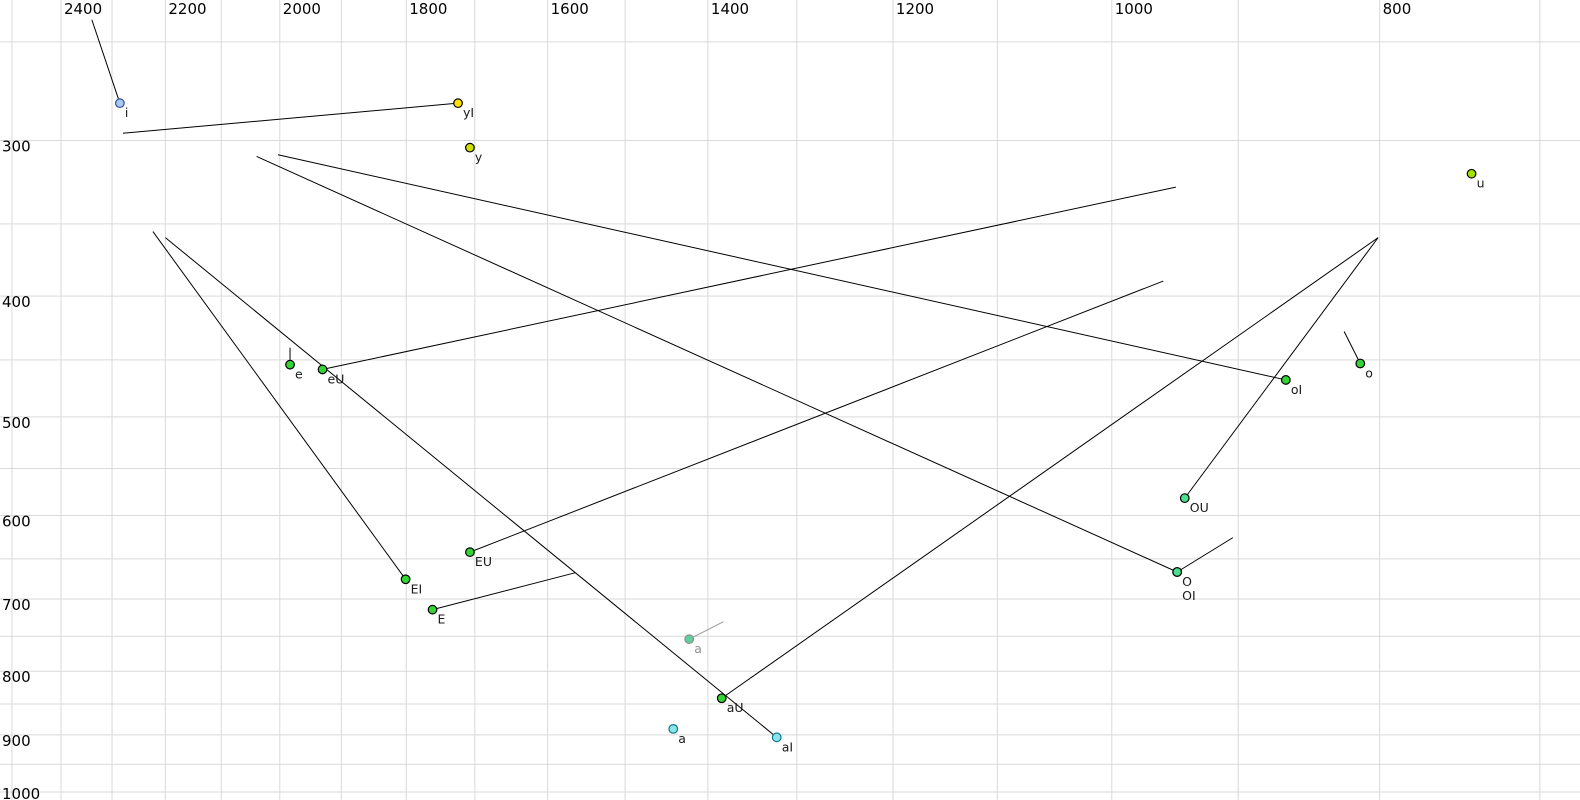 The height and width of the screenshot is (800, 1580). What do you see at coordinates (570, 9) in the screenshot?
I see `x-tick-label-1600: 1600` at bounding box center [570, 9].